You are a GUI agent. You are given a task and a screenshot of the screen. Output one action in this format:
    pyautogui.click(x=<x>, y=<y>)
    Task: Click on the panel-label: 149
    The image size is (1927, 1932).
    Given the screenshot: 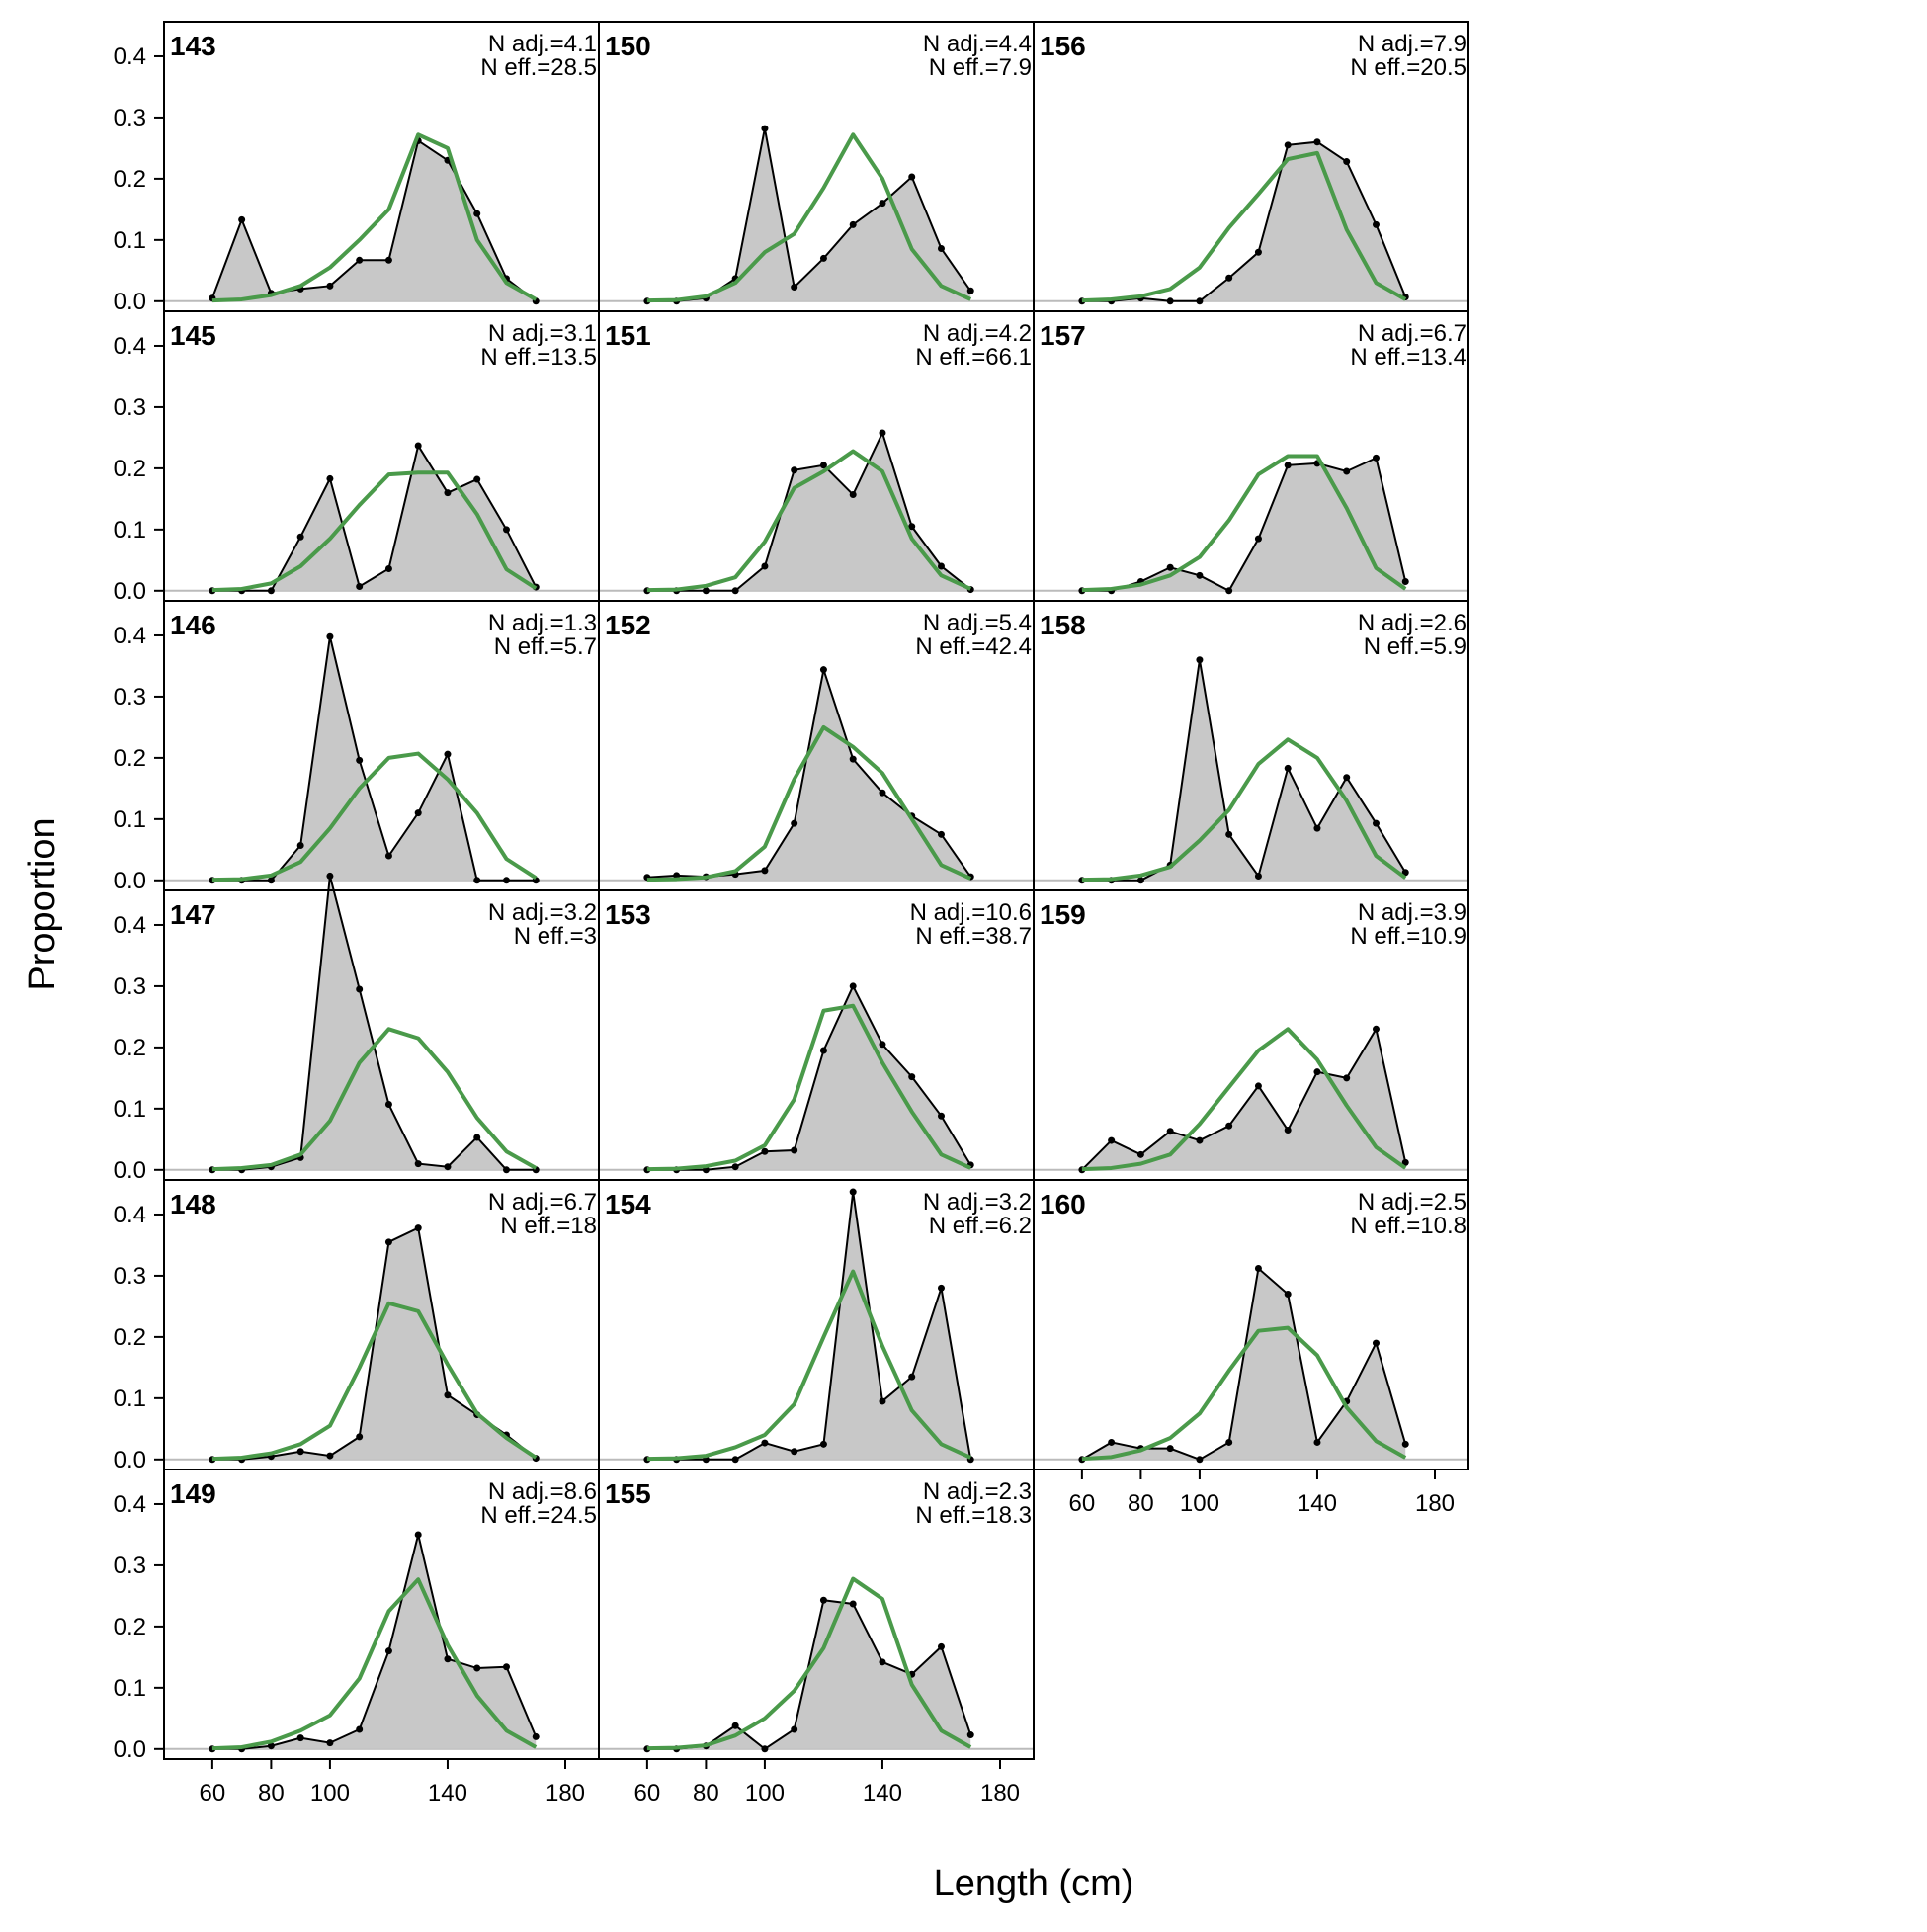 What is the action you would take?
    pyautogui.click(x=193, y=1493)
    